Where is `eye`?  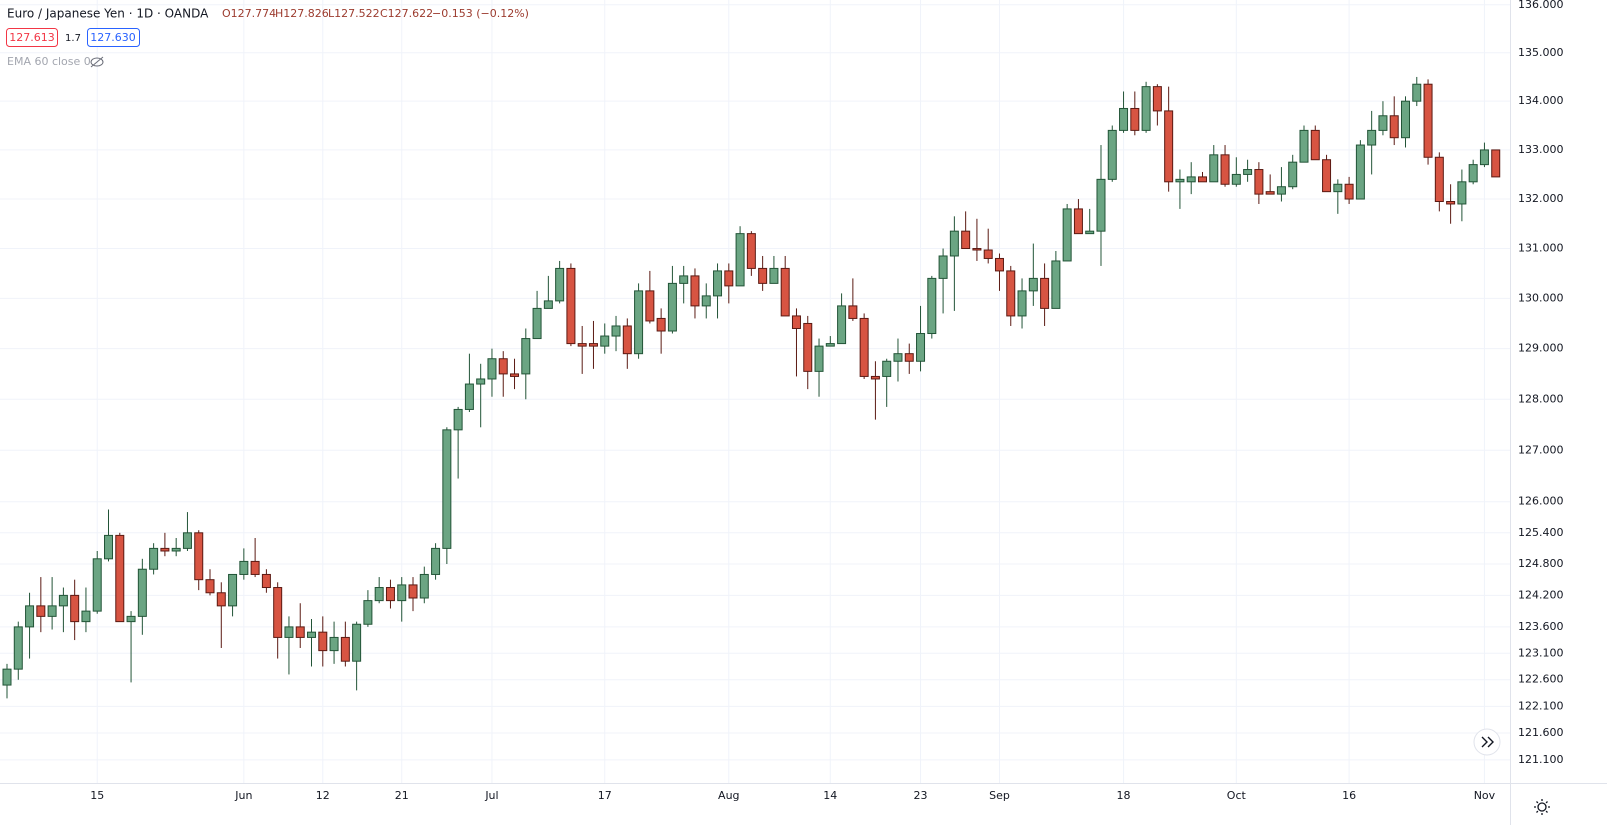
eye is located at coordinates (97, 62).